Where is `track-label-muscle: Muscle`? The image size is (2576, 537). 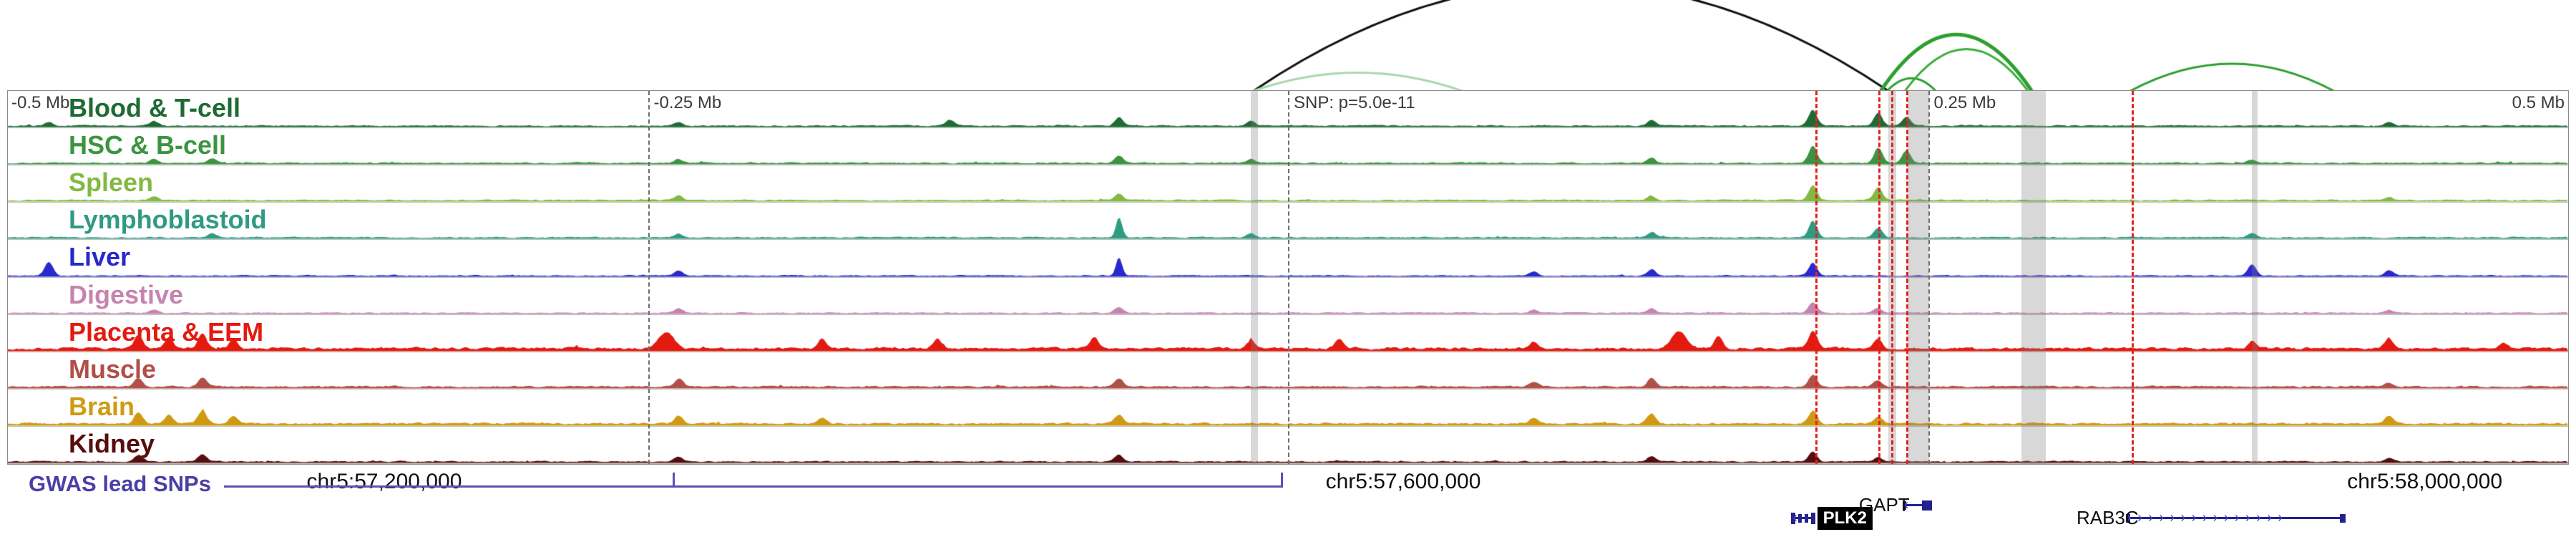
track-label-muscle: Muscle is located at coordinates (113, 369).